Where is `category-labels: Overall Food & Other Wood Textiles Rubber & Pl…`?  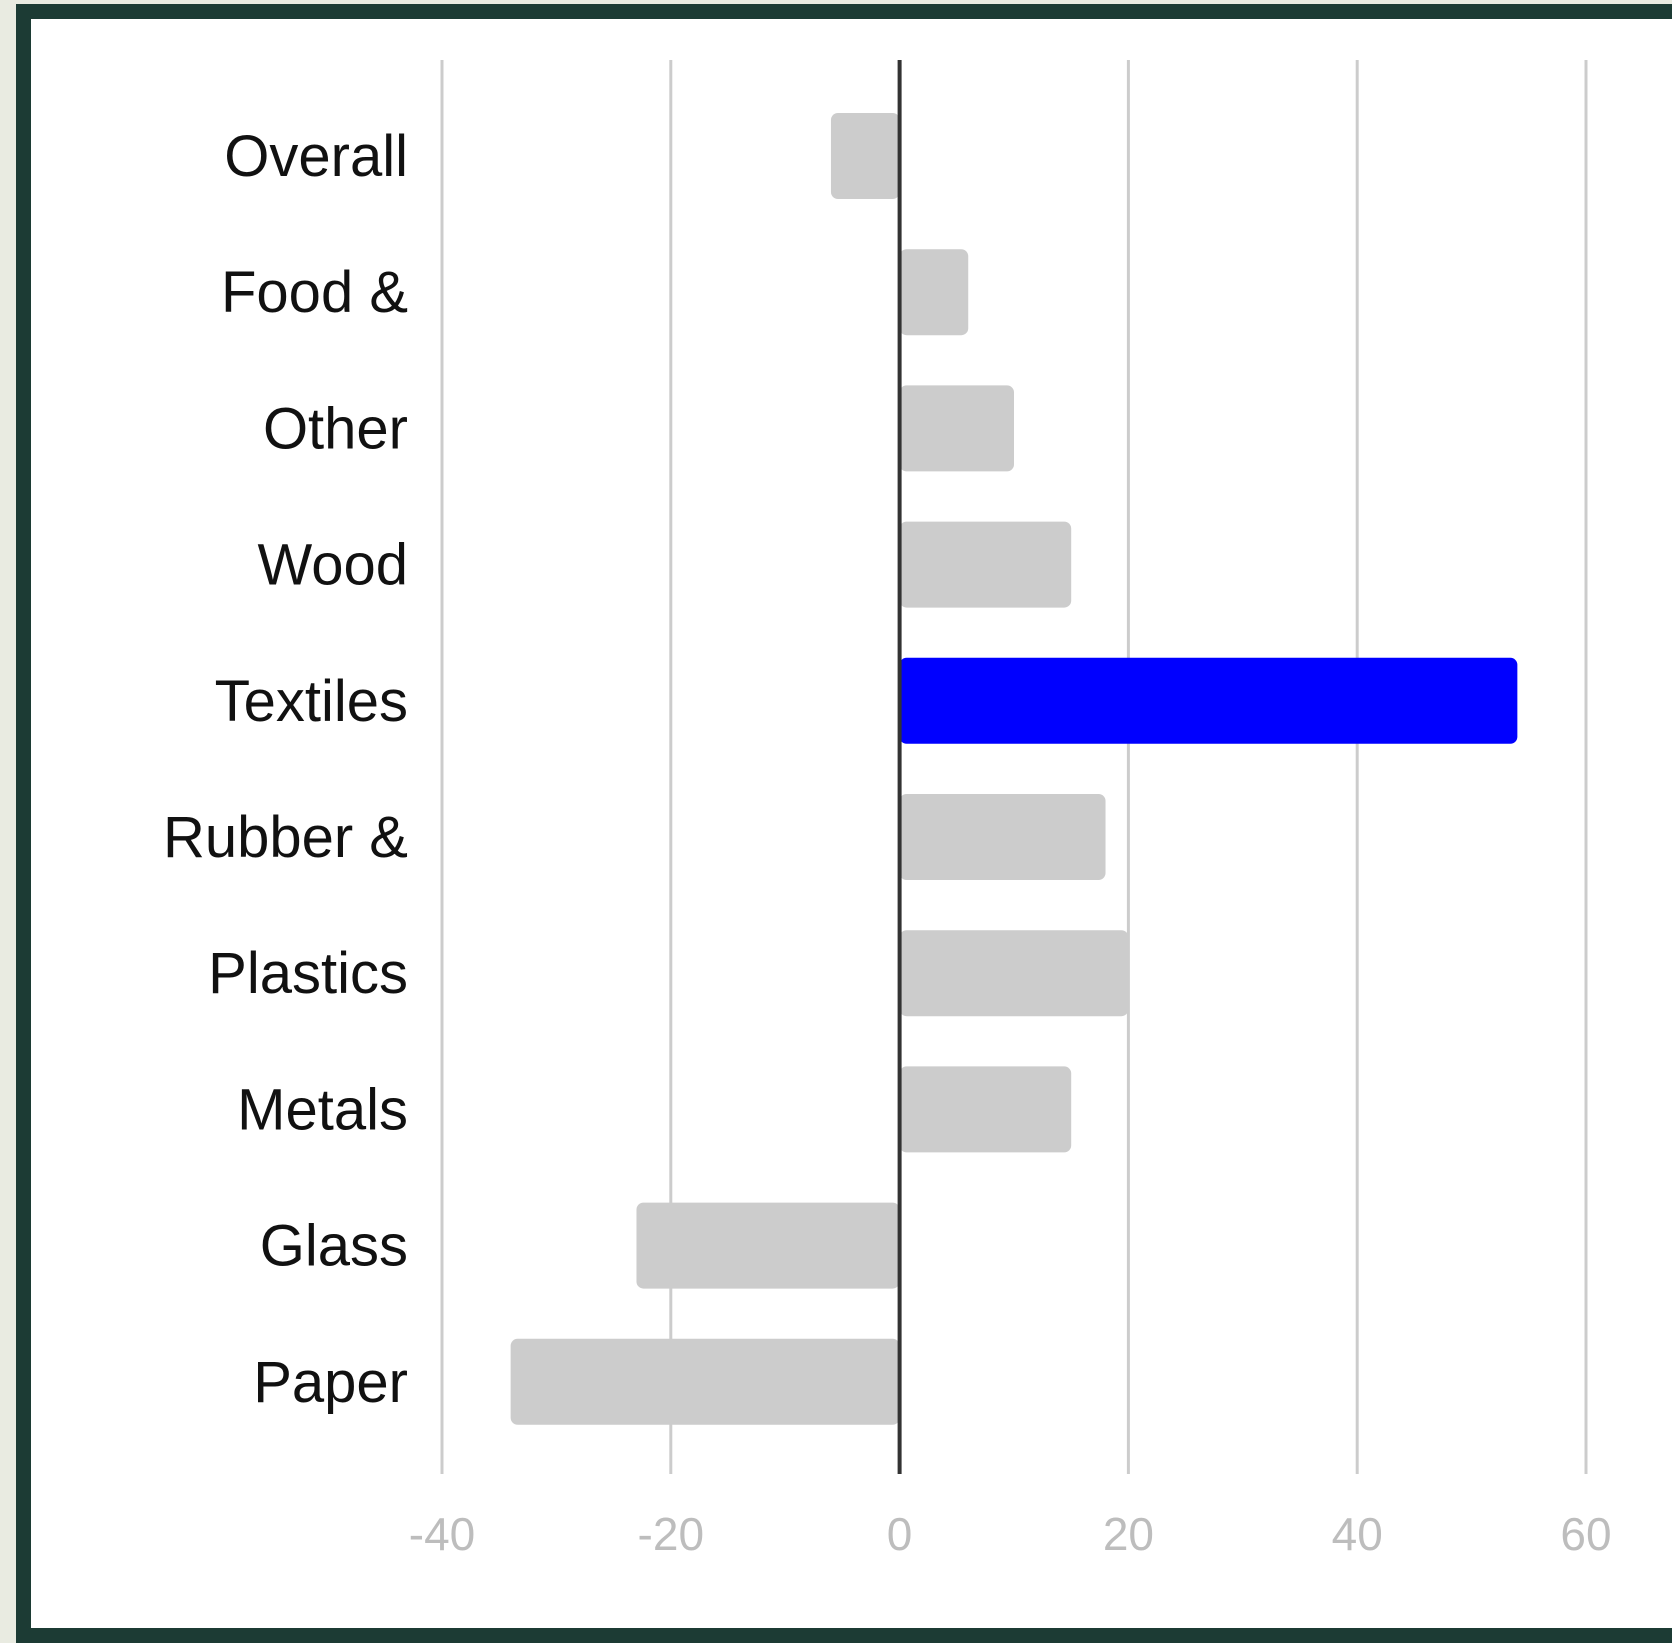 category-labels: Overall Food & Other Wood Textiles Rubber & Pl… is located at coordinates (285, 769).